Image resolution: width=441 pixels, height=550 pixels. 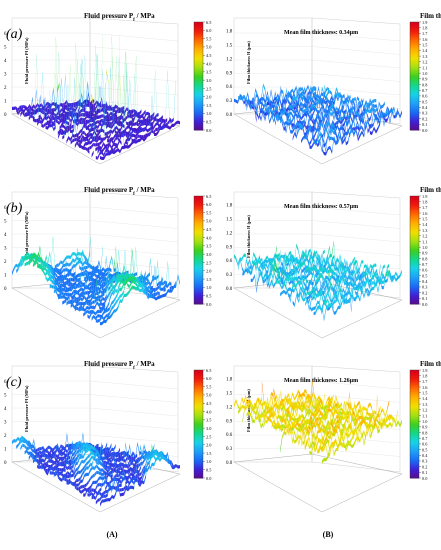 What do you see at coordinates (424, 27) in the screenshot?
I see `colorbar-tick-label: 1.8` at bounding box center [424, 27].